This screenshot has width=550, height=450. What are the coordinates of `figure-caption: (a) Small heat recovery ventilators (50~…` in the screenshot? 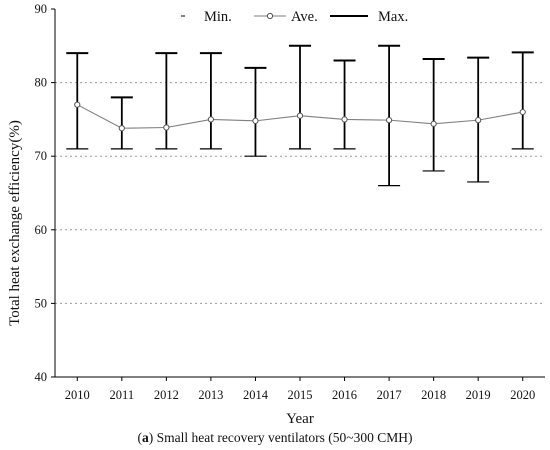 It's located at (275, 438).